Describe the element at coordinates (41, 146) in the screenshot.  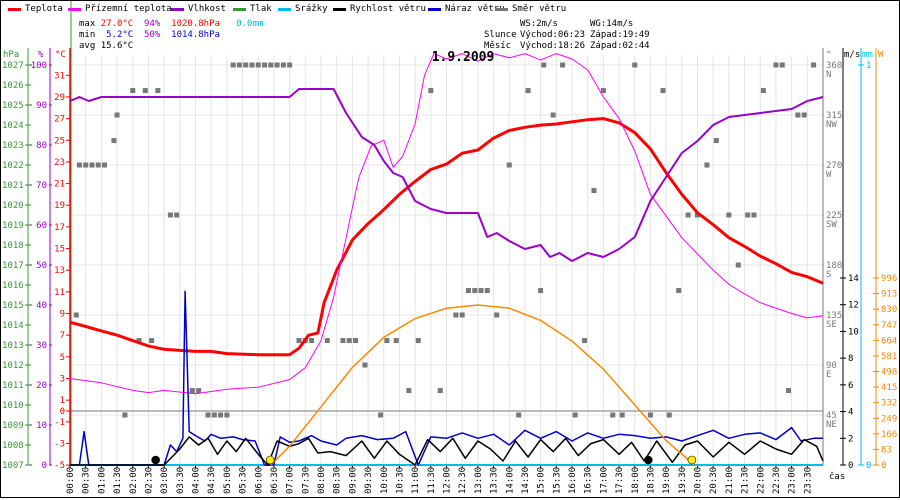
I see `humidity-tick-label: 80` at that location.